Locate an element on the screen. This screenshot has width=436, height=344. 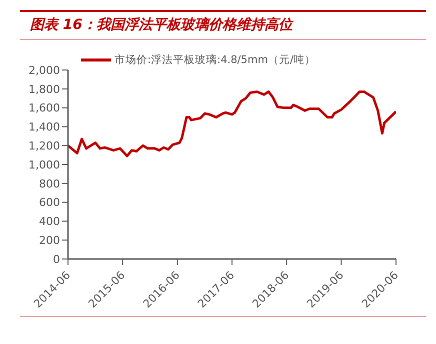
y-tick-label: 1,000 is located at coordinates (44, 165).